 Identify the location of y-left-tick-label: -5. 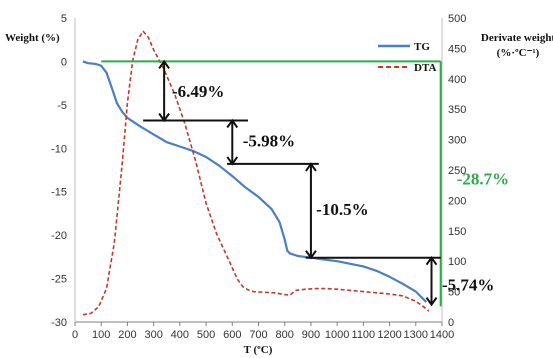
(62, 106).